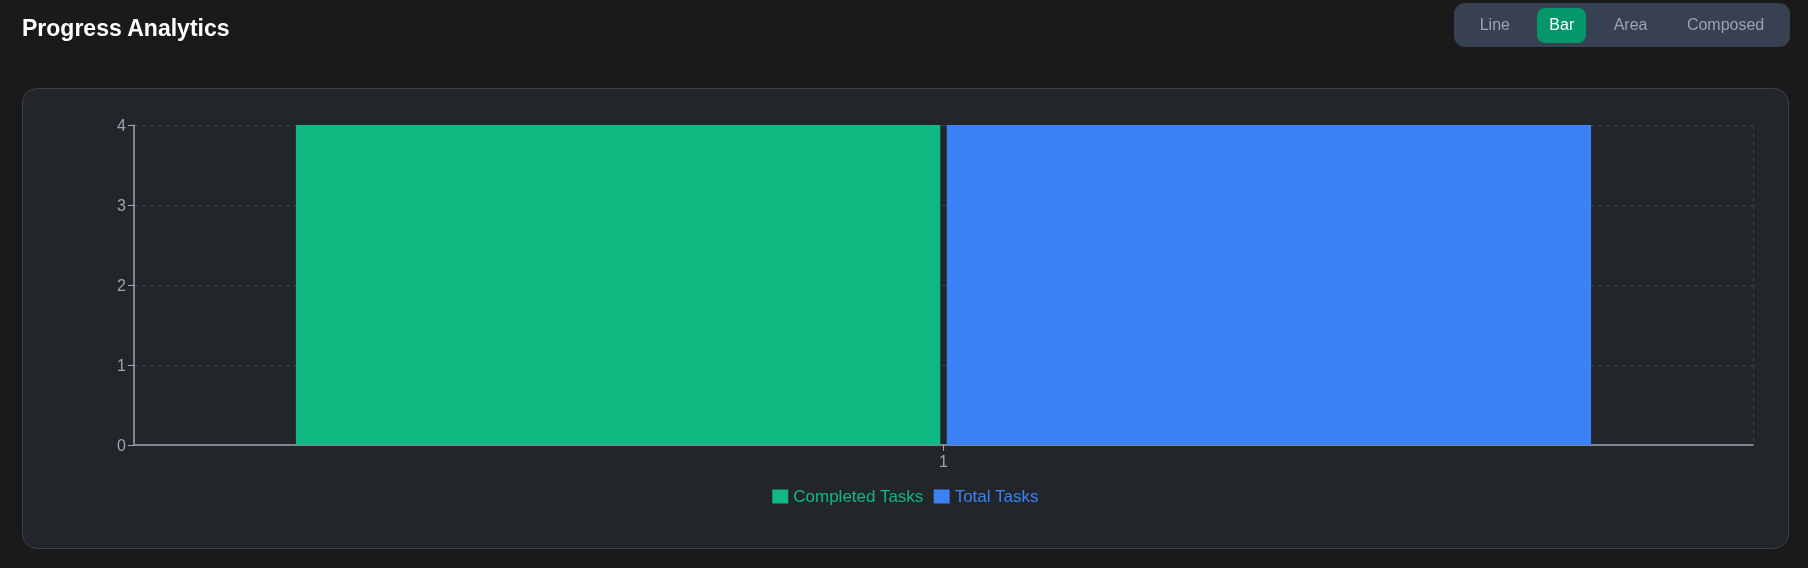 This screenshot has width=1808, height=568. Describe the element at coordinates (996, 496) in the screenshot. I see `legend-label: Total Tasks` at that location.